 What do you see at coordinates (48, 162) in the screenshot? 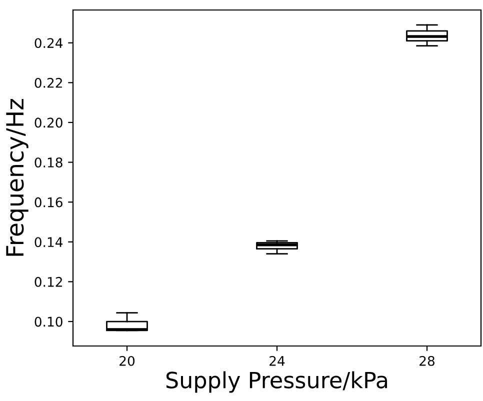
I see `y-tick-label: 0.18` at bounding box center [48, 162].